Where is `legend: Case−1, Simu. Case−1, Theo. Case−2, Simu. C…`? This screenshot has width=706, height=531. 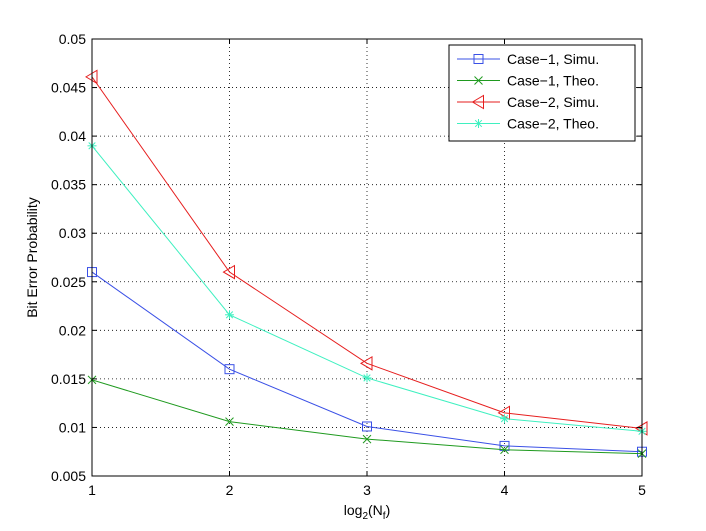 legend: Case−1, Simu. Case−1, Theo. Case−2, Simu. C… is located at coordinates (542, 93).